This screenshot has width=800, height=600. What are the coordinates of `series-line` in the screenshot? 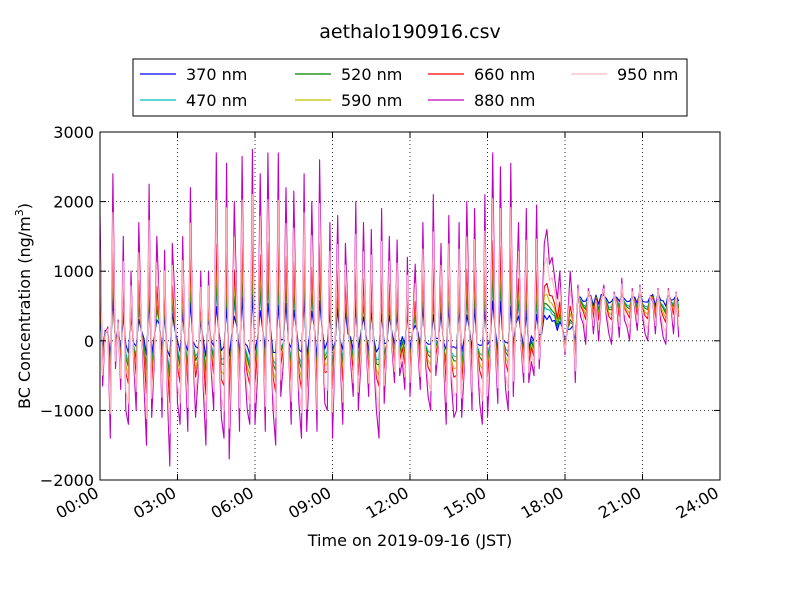 It's located at (389, 324).